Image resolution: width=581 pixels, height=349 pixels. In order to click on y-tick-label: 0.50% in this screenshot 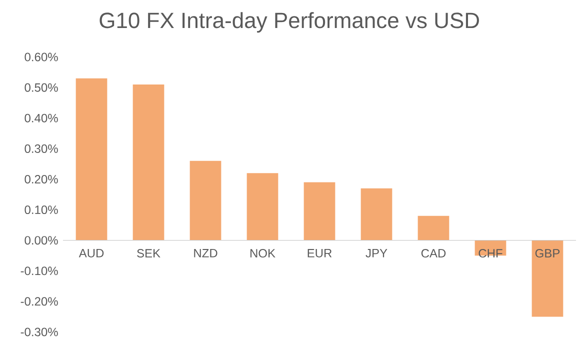, I will do `click(41, 87)`.